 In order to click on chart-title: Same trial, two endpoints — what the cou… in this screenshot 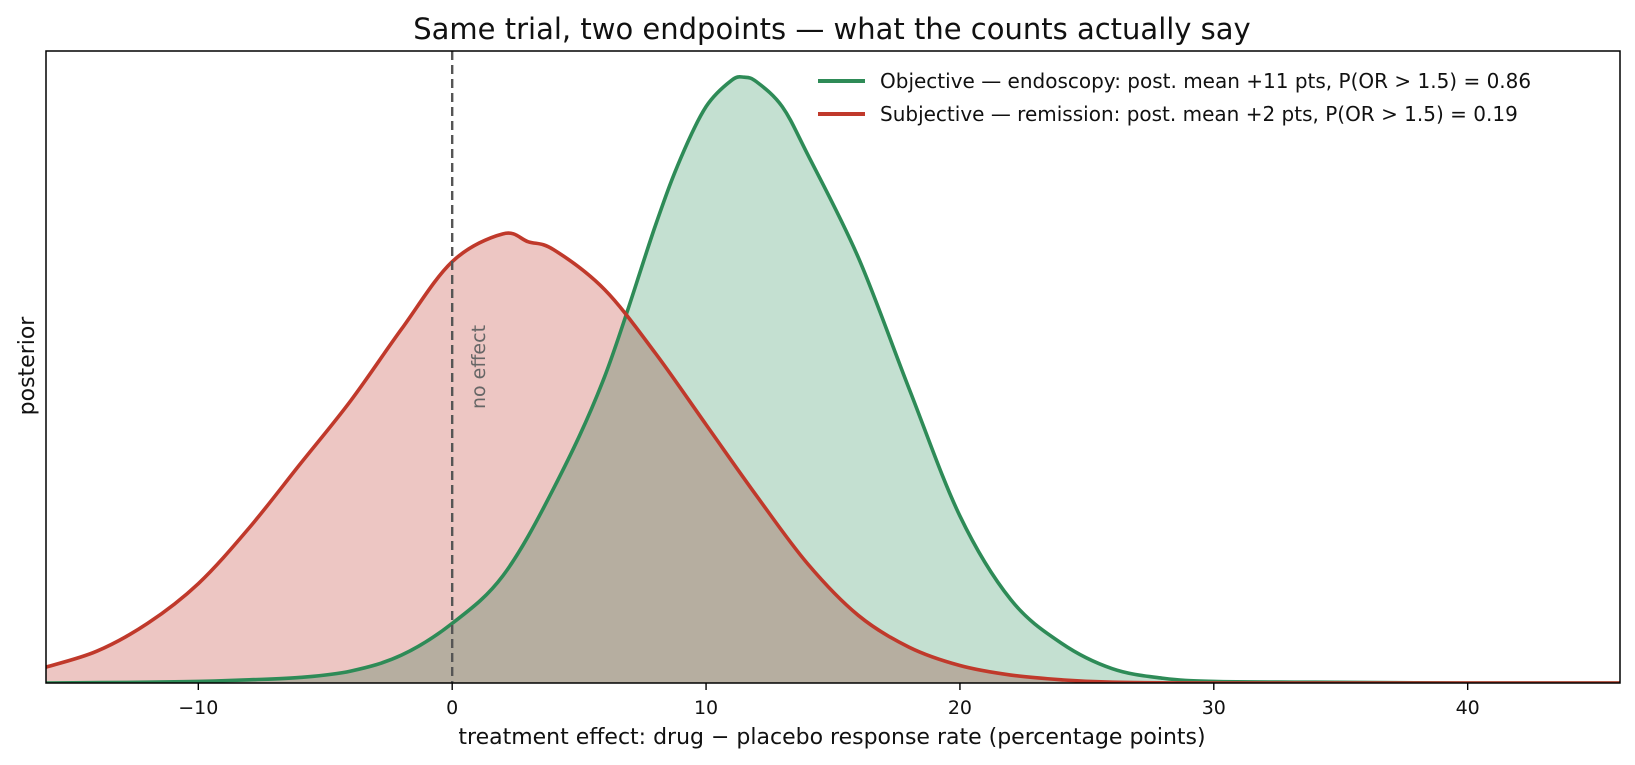, I will do `click(831, 29)`.